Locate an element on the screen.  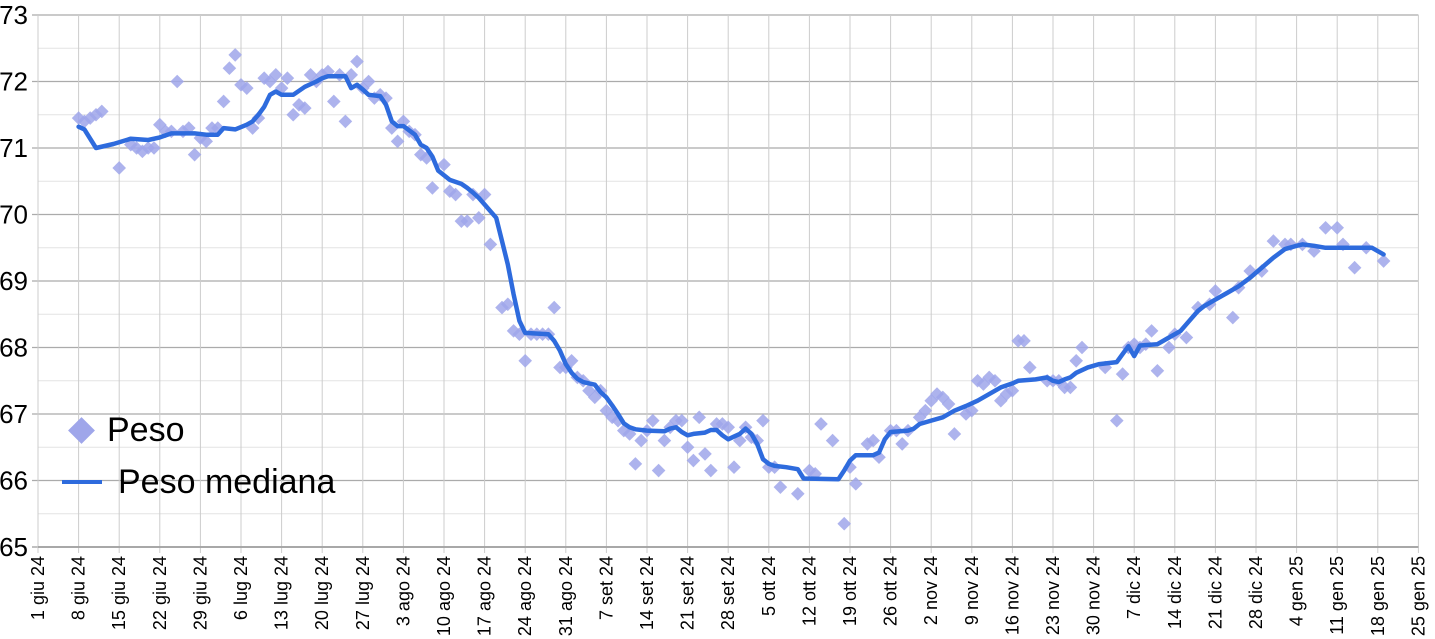
y-axis-tick-label: 71 is located at coordinates (14, 148).